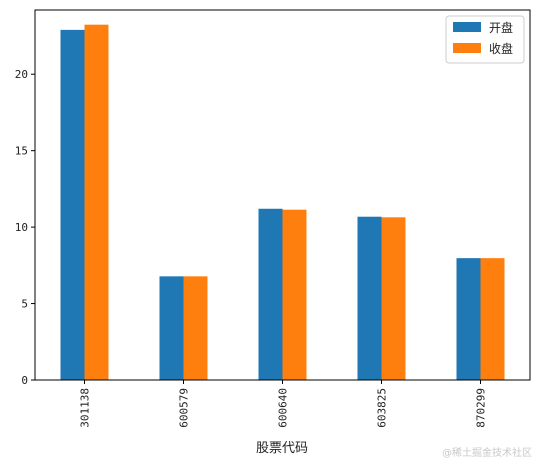  What do you see at coordinates (485, 39) in the screenshot?
I see `legend: 开盘 收盘` at bounding box center [485, 39].